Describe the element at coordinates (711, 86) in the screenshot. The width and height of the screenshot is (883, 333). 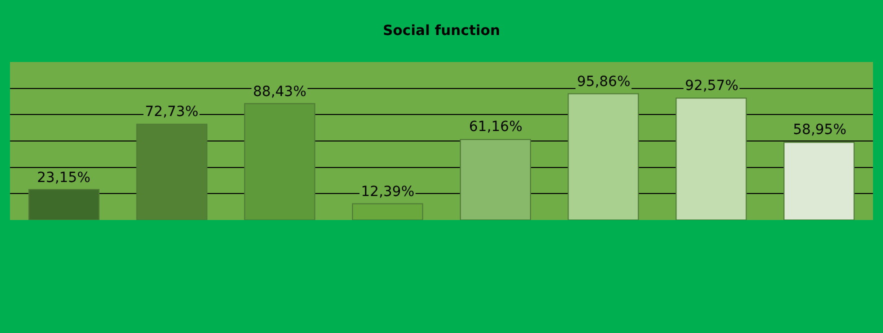
I see `data-label: 92,57%` at that location.